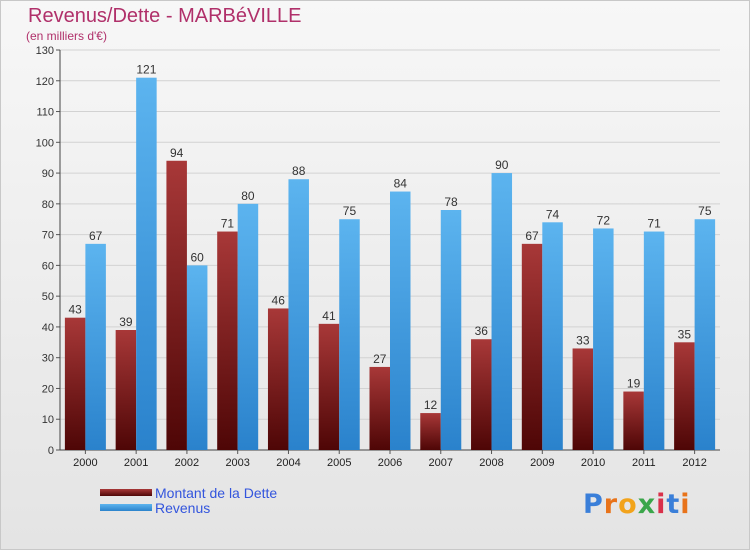  Describe the element at coordinates (48, 420) in the screenshot. I see `y-tick-label: 10` at that location.